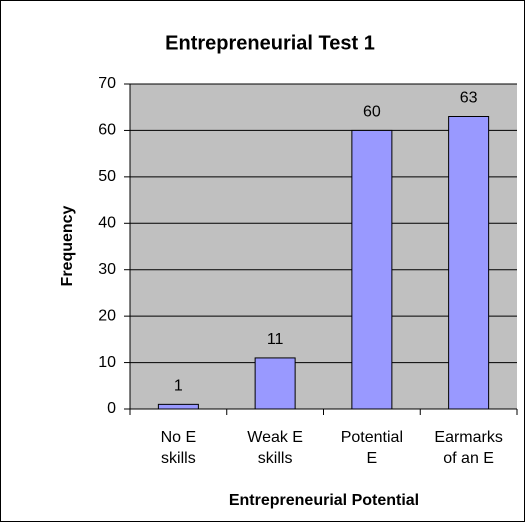  What do you see at coordinates (107, 315) in the screenshot?
I see `y-tick-label: 20` at bounding box center [107, 315].